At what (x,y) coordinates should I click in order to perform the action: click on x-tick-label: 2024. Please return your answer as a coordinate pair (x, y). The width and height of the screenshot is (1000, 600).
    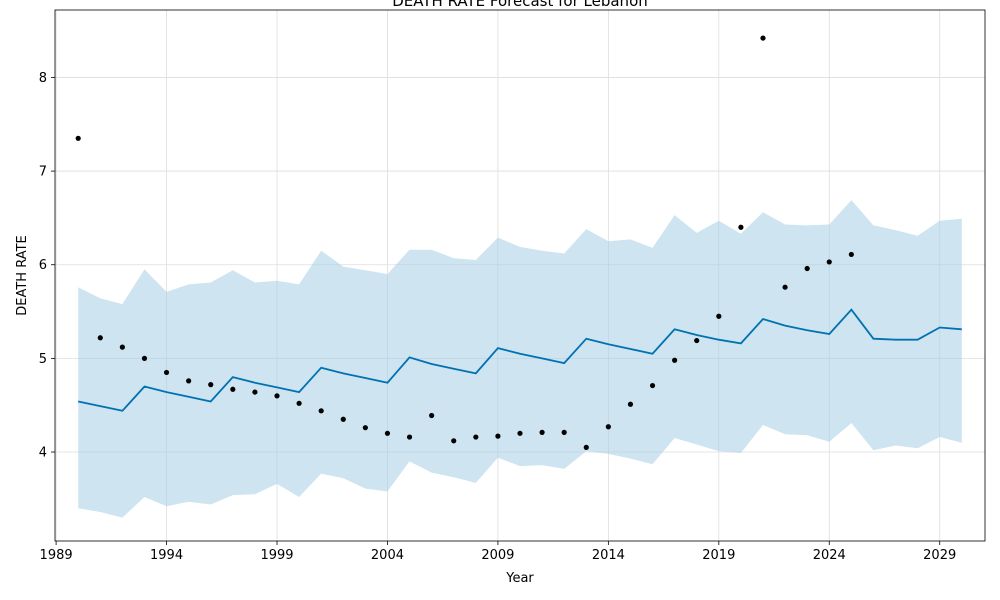
    Looking at the image, I should click on (829, 555).